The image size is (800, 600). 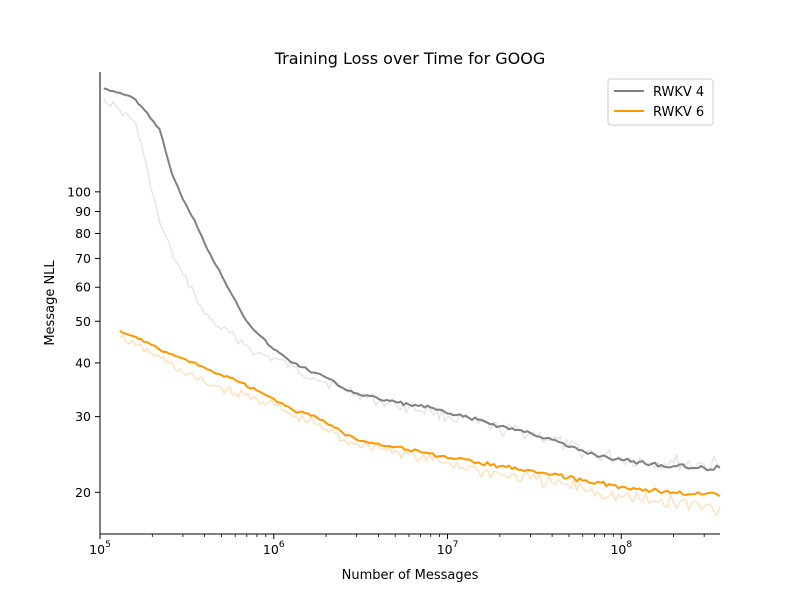 I want to click on legend-label-rwkv6: RWKV 6, so click(x=678, y=112).